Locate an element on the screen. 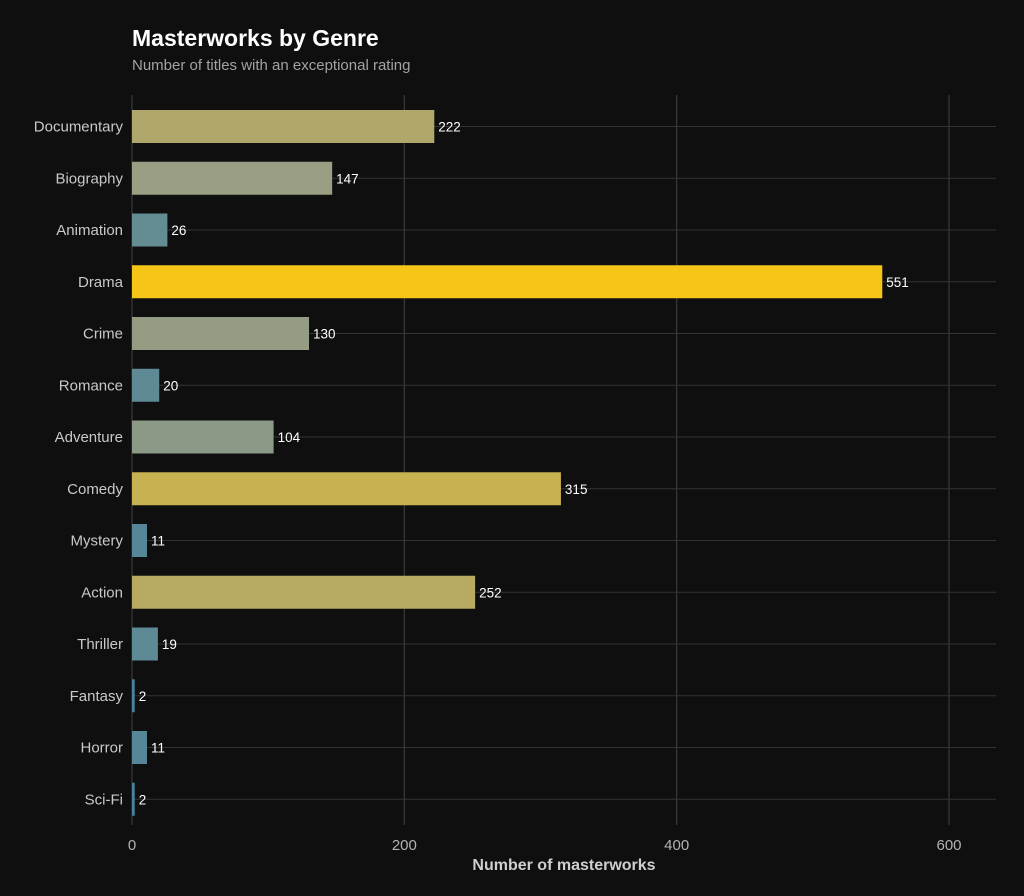  bar-comedy is located at coordinates (346, 489).